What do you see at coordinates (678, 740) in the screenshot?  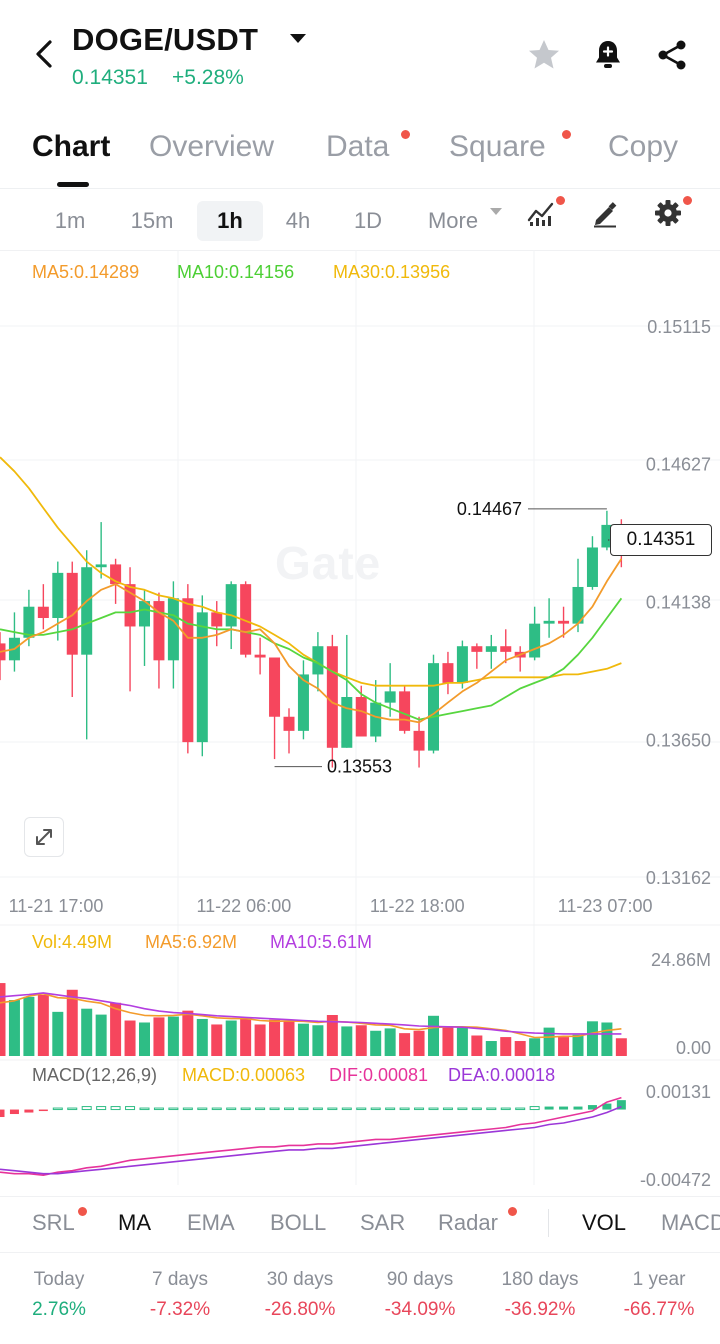 I see `y-tick-label: 0.13650` at bounding box center [678, 740].